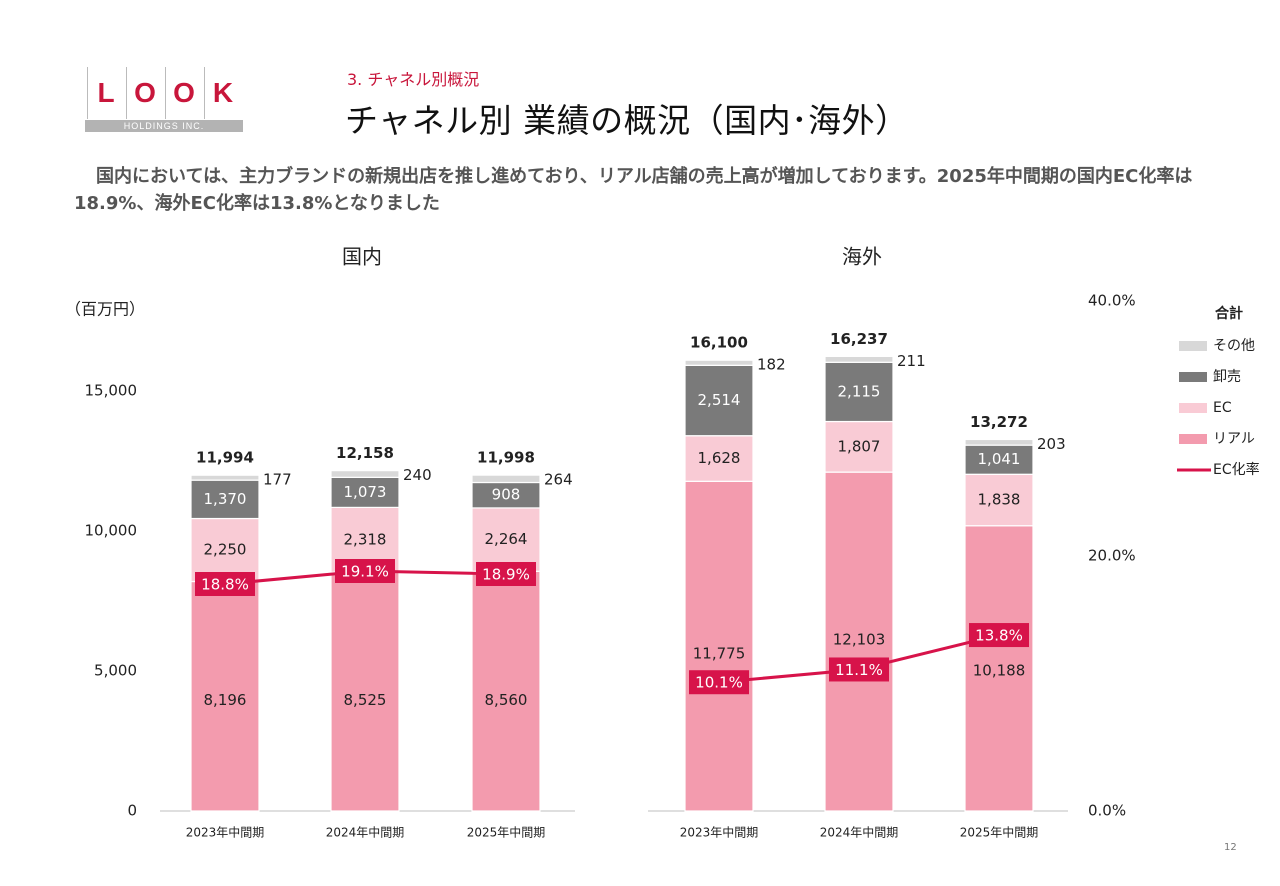 The height and width of the screenshot is (886, 1280). I want to click on legend-item-label: EC化率, so click(1236, 469).